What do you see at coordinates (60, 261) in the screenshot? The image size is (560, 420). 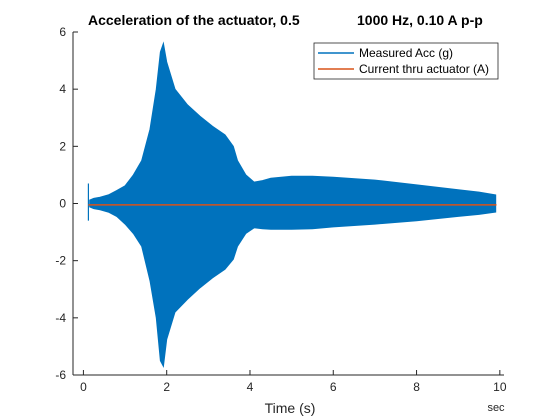 I see `y-tick-label: -2` at bounding box center [60, 261].